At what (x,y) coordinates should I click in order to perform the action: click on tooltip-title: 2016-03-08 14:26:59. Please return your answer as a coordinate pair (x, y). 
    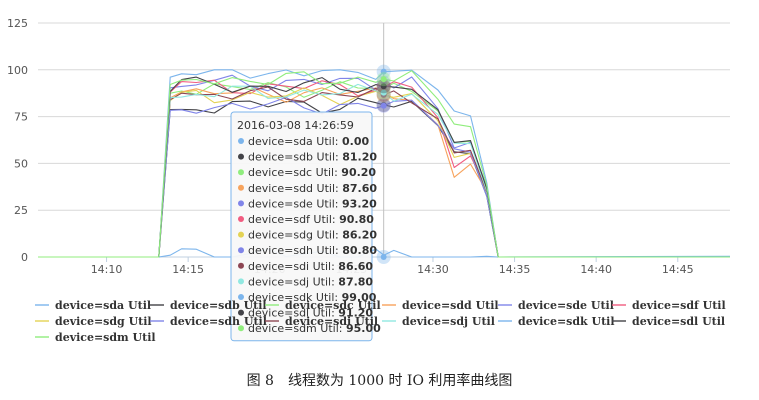
    Looking at the image, I should click on (295, 125).